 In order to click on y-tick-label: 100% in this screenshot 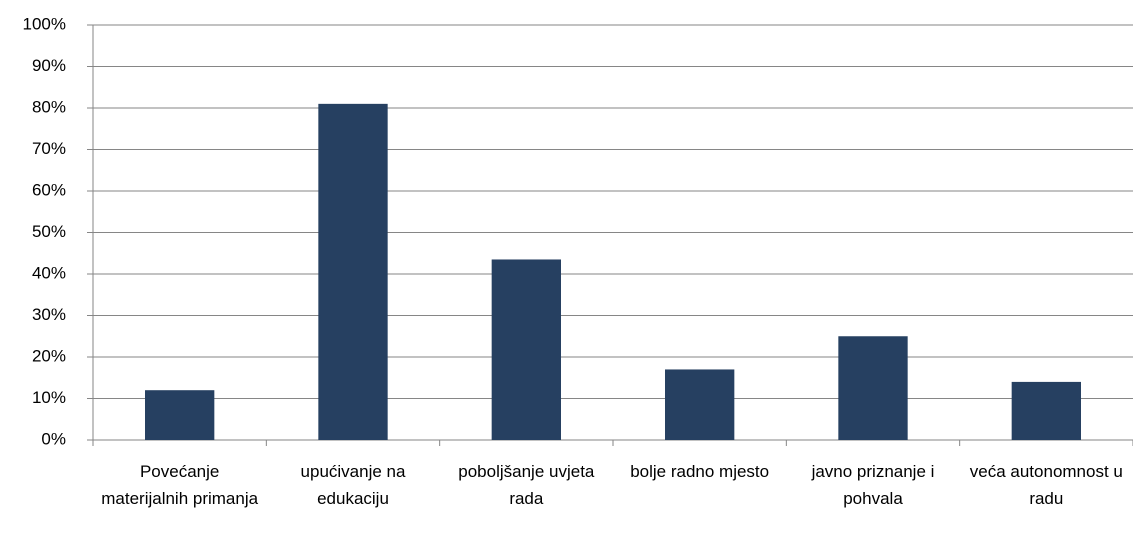, I will do `click(44, 23)`.